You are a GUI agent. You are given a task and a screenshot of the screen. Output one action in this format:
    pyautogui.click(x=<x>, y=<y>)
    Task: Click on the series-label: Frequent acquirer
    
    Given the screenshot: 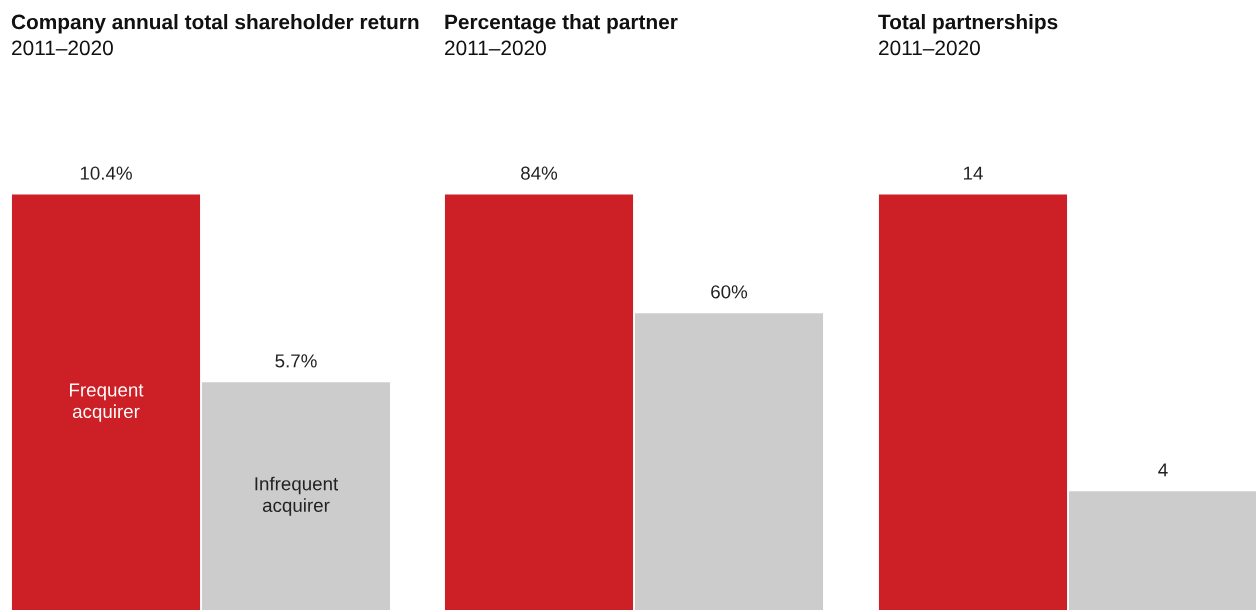 What is the action you would take?
    pyautogui.click(x=107, y=402)
    